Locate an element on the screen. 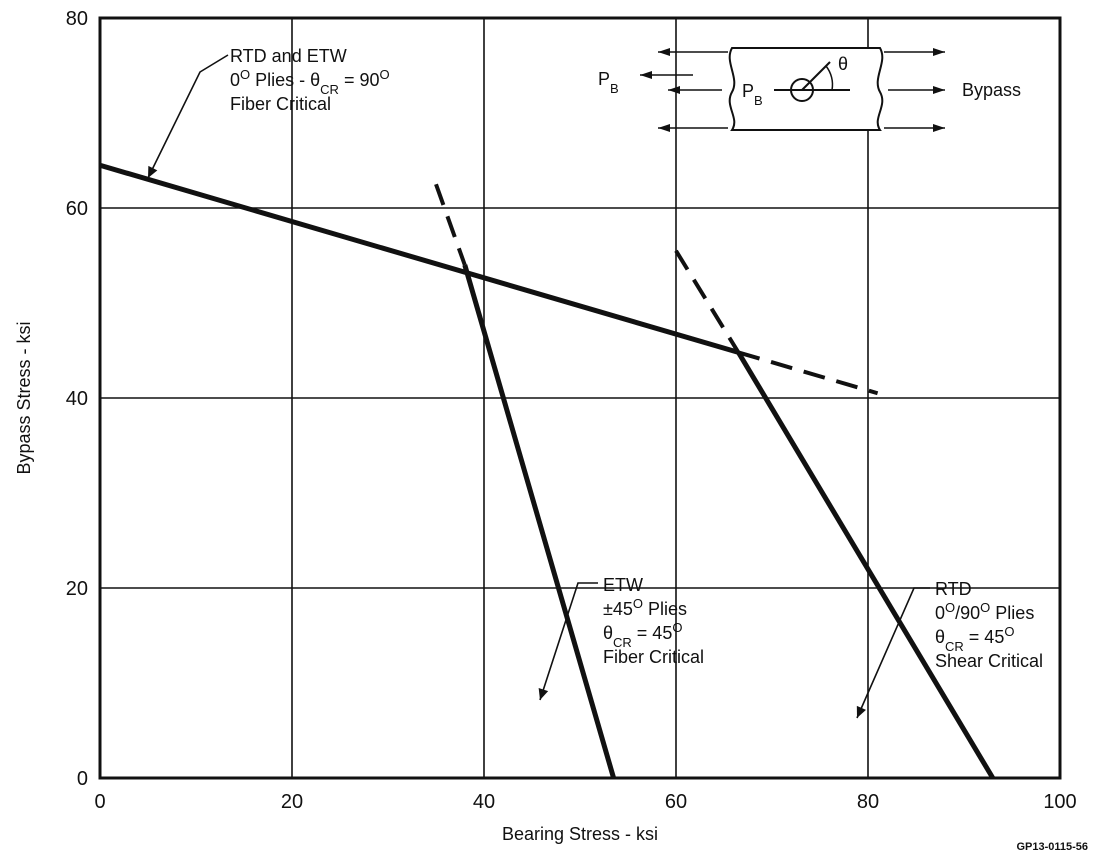  bypass-arrow-left-bottom-head is located at coordinates (664, 128).